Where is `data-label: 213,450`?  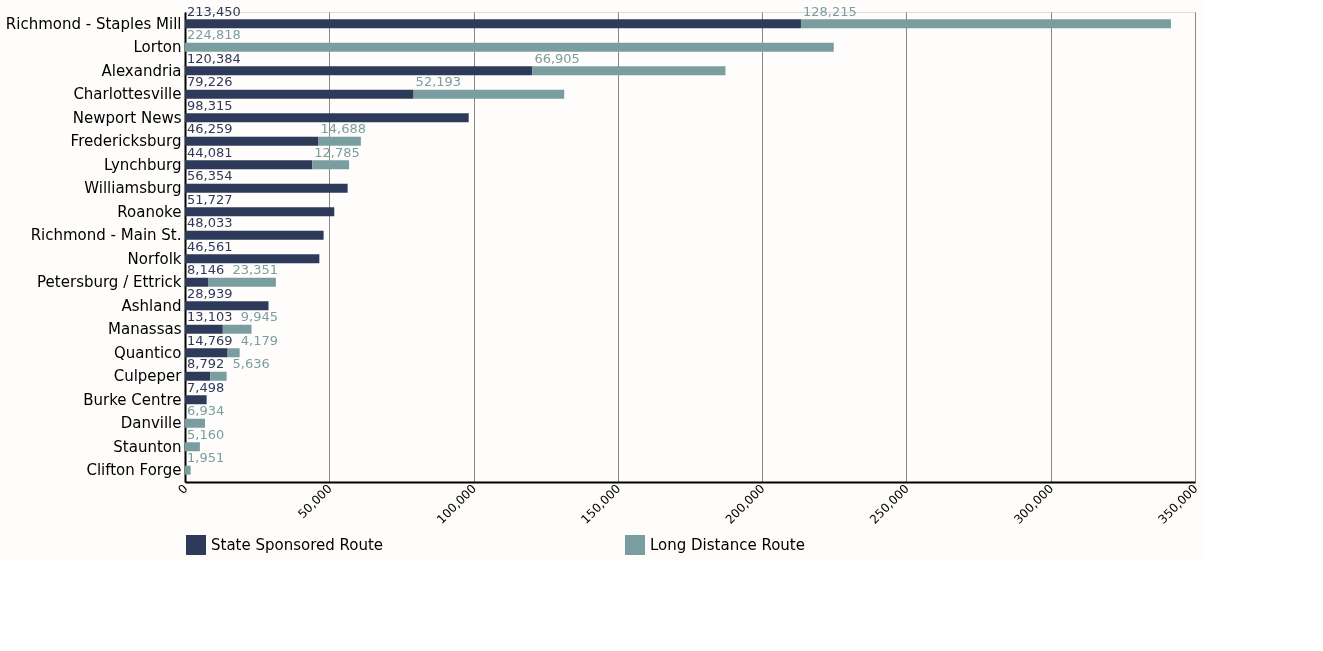 data-label: 213,450 is located at coordinates (214, 11).